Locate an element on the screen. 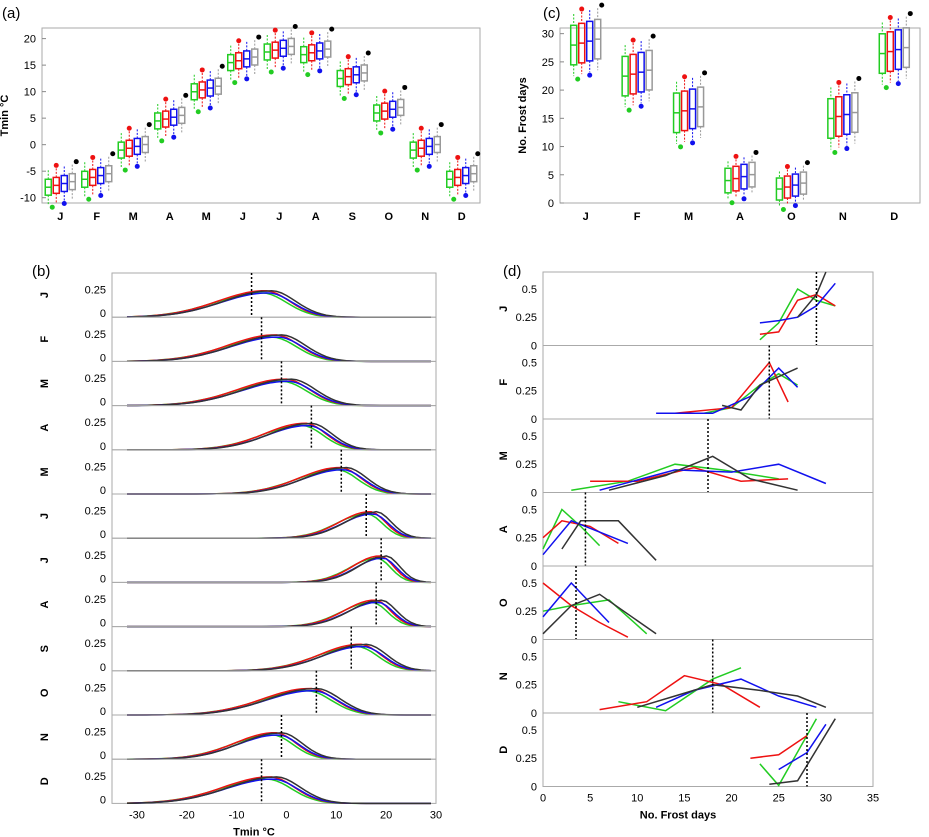 The image size is (929, 837). x-tick-label: S is located at coordinates (352, 217).